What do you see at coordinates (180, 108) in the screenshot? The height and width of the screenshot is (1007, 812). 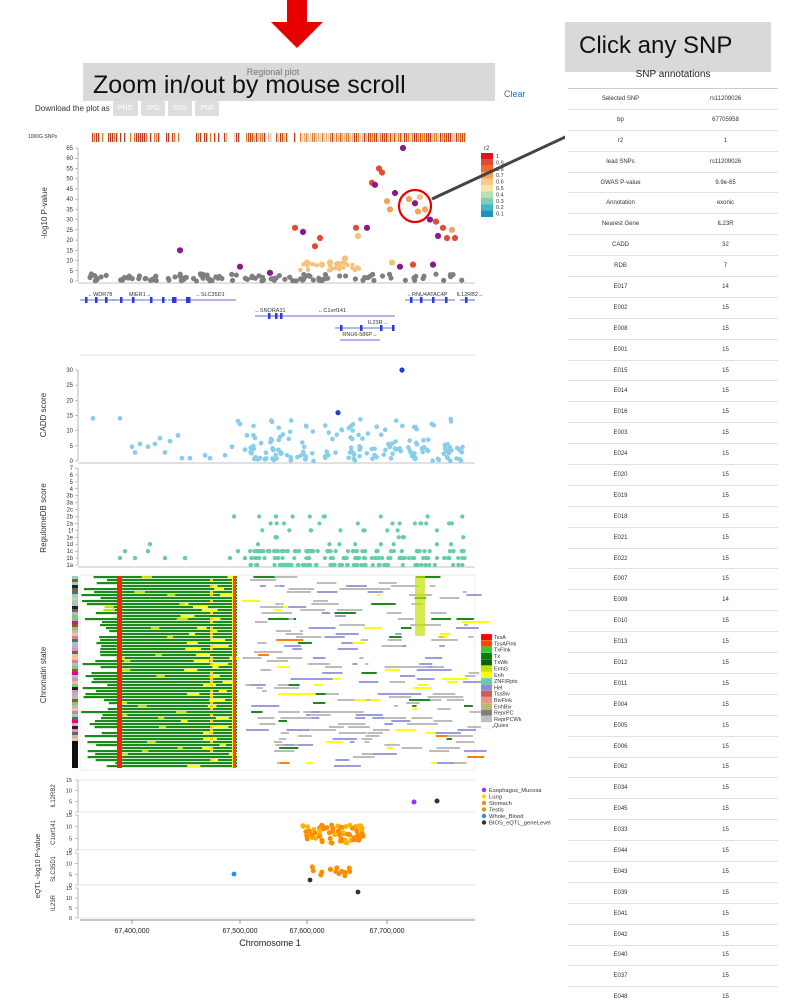 I see `download-svg-button: SVG` at bounding box center [180, 108].